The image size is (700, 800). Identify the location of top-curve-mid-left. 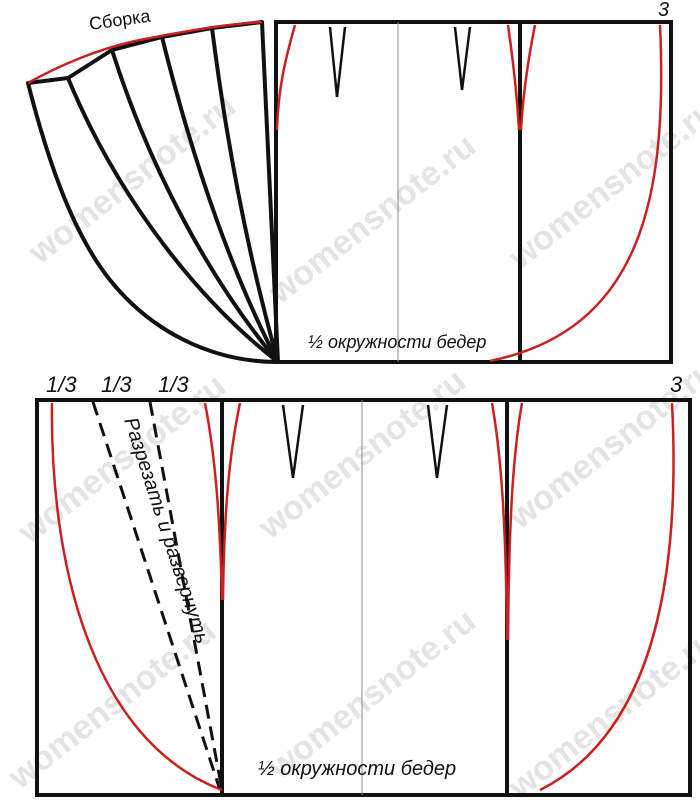
(513, 77).